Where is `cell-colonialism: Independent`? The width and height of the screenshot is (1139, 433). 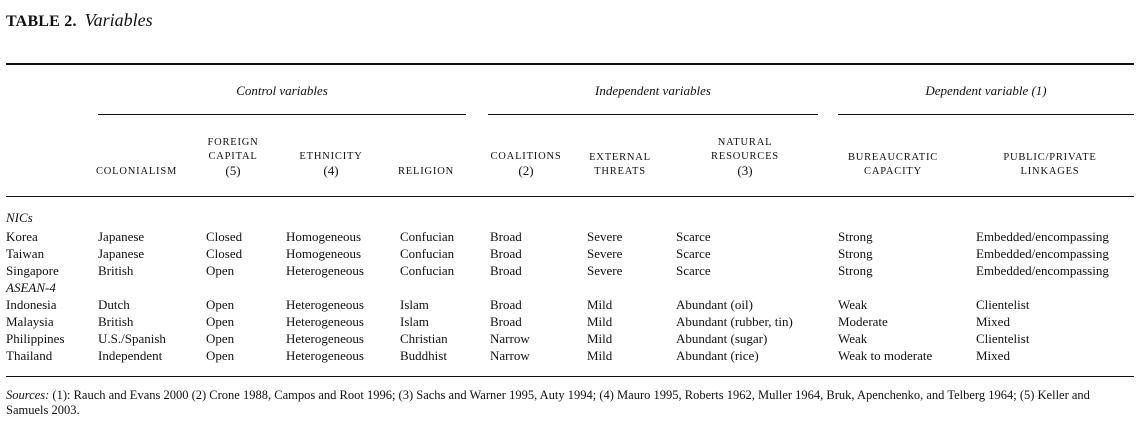 cell-colonialism: Independent is located at coordinates (130, 355).